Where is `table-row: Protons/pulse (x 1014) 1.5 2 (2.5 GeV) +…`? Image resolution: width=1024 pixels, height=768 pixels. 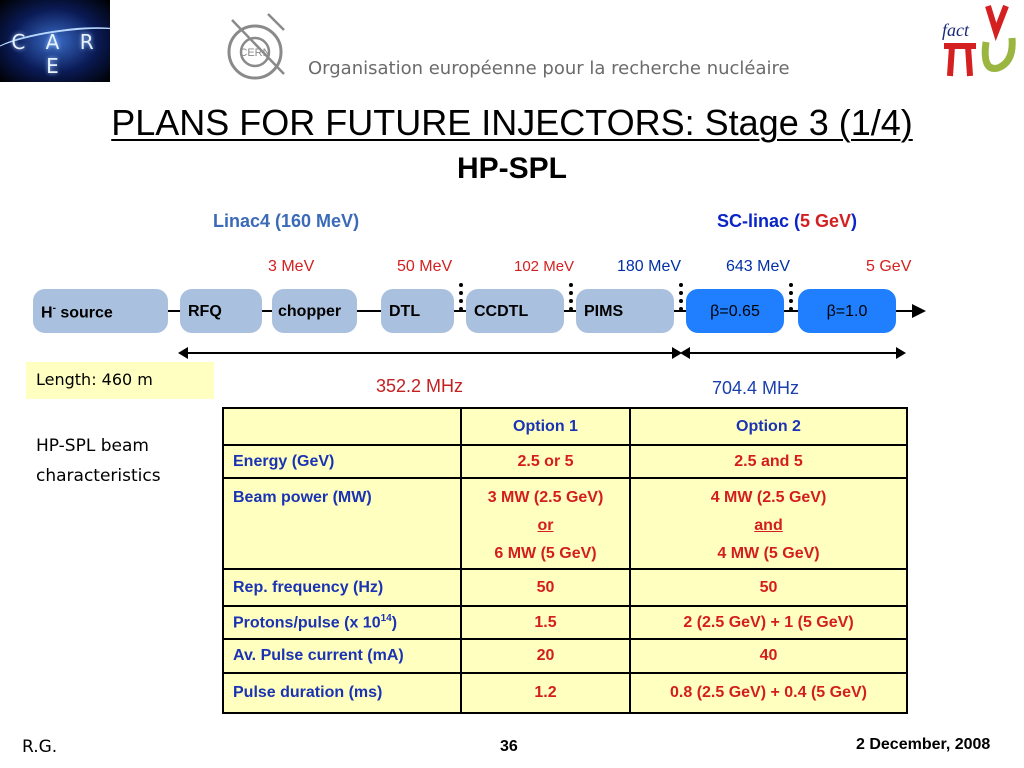 table-row: Protons/pulse (x 1014) 1.5 2 (2.5 GeV) +… is located at coordinates (565, 622).